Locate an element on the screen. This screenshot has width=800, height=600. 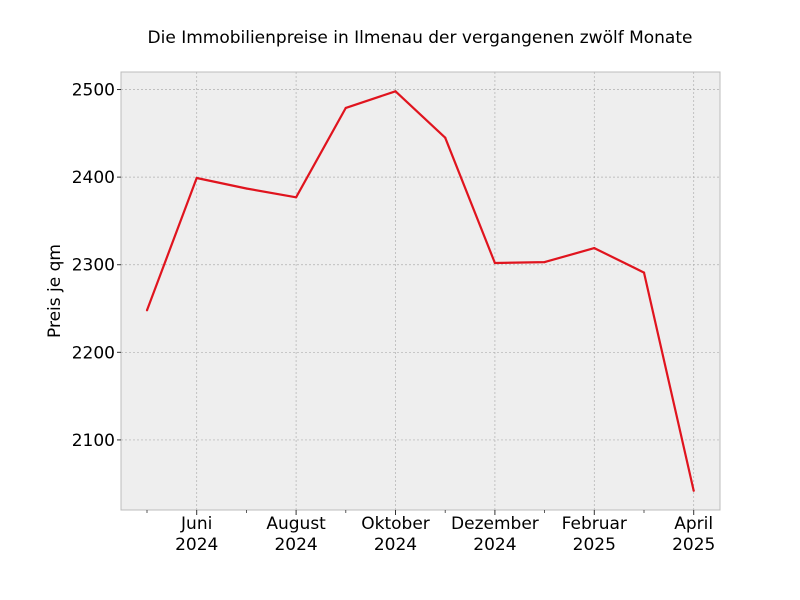
y-tick-label: 2300 is located at coordinates (93, 266).